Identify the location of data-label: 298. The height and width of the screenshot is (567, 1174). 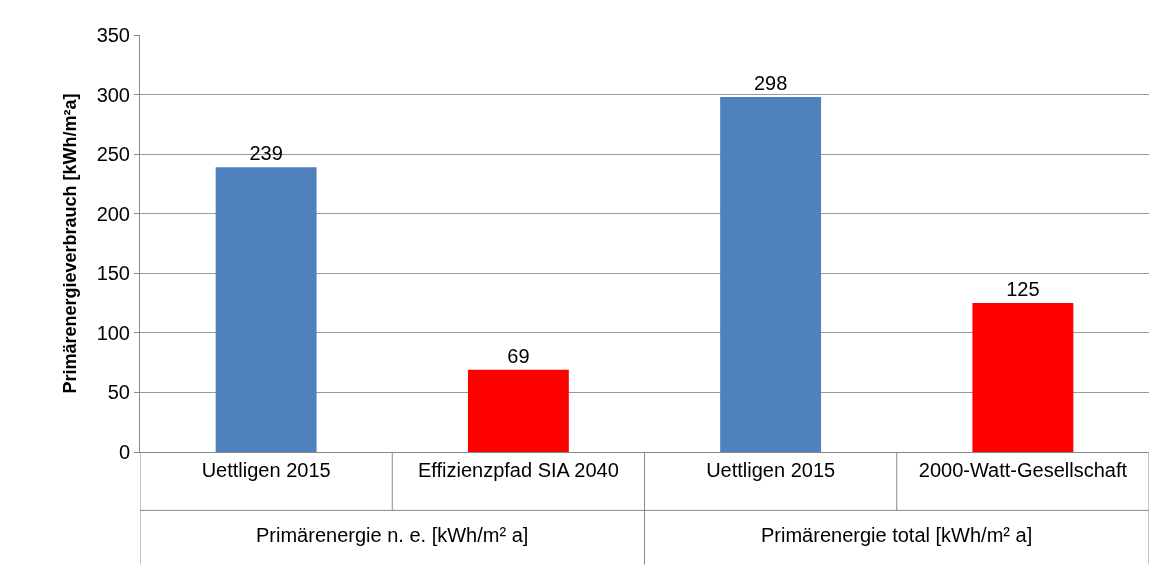
(770, 82).